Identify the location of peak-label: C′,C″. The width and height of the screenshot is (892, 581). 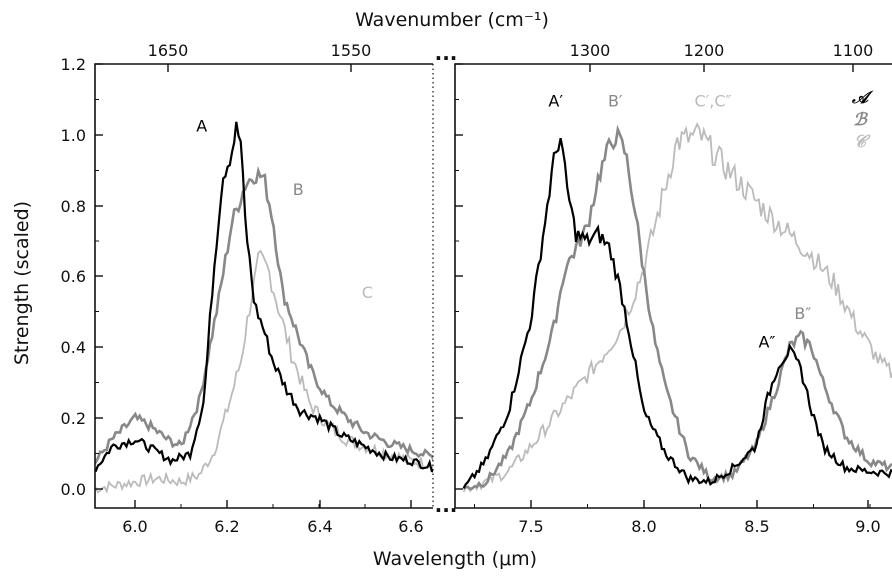
(712, 101).